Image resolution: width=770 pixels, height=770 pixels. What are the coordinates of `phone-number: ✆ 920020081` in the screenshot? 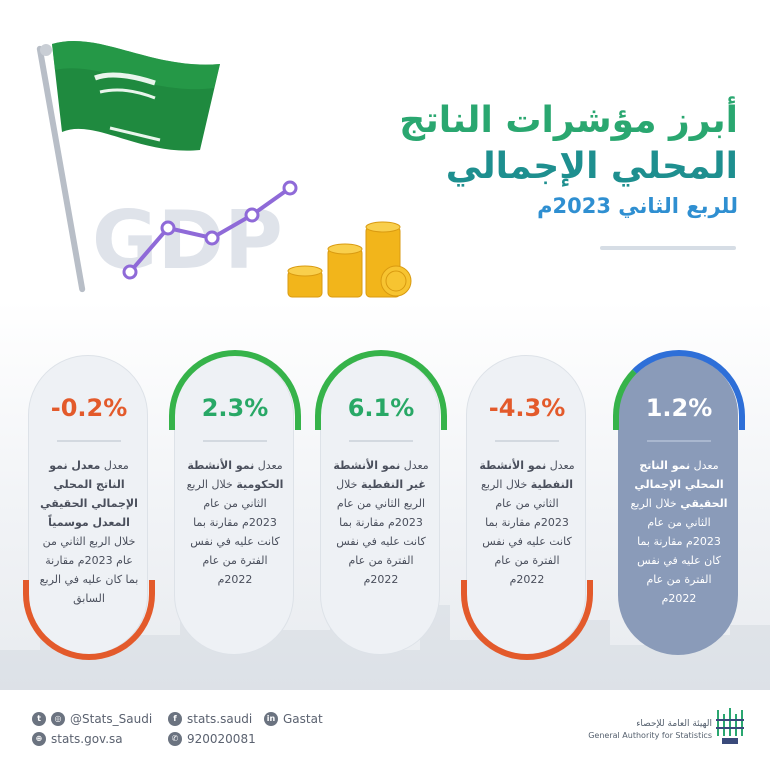 It's located at (212, 739).